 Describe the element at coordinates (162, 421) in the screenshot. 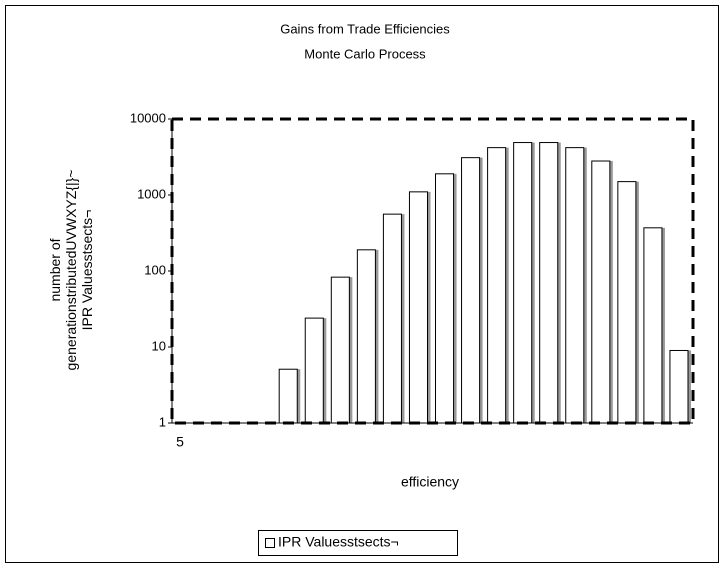

I see `y-tick-label: 1` at that location.